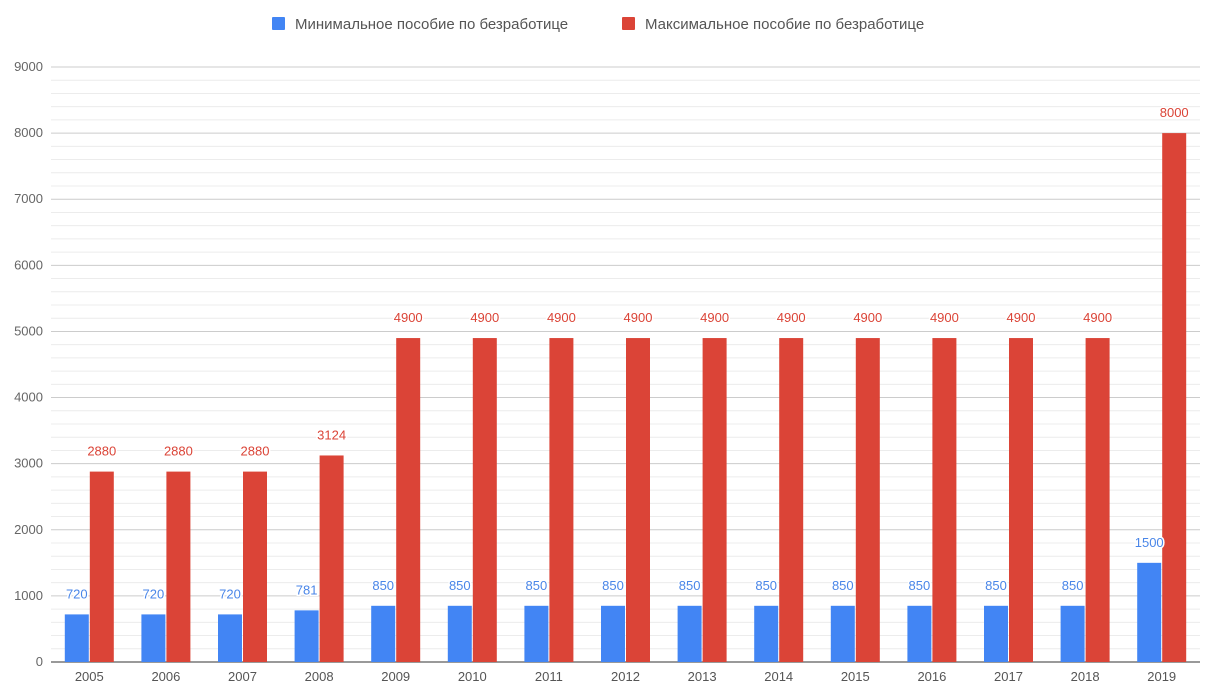 Image resolution: width=1210 pixels, height=687 pixels. Describe the element at coordinates (1097, 317) in the screenshot. I see `data-label-max-2018: 4900` at that location.